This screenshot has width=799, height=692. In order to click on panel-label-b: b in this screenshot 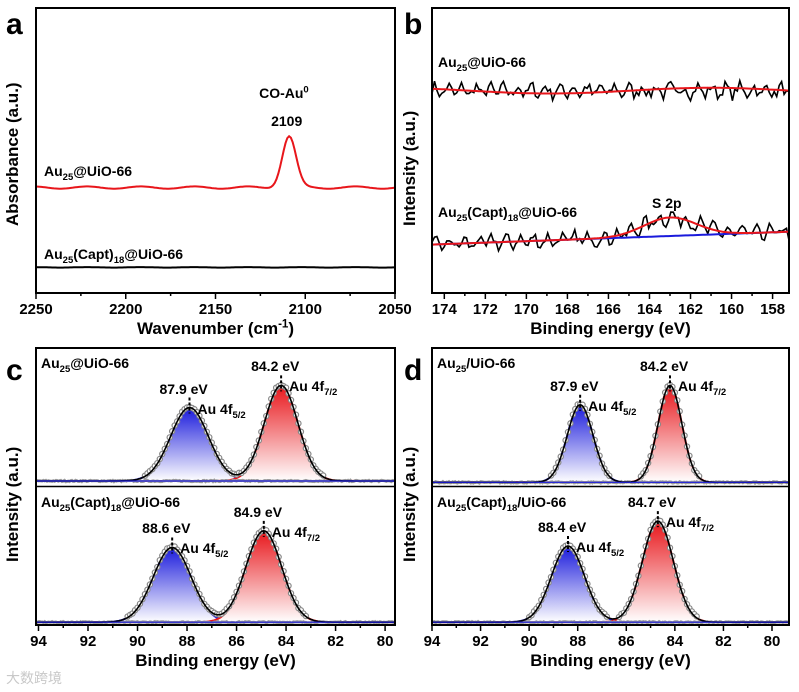, I will do `click(413, 25)`.